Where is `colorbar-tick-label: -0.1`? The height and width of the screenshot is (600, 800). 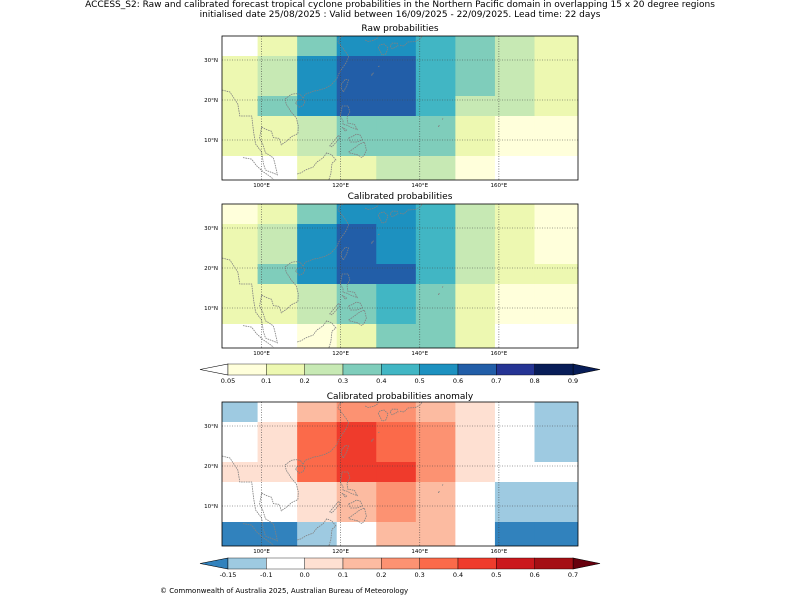 colorbar-tick-label: -0.1 is located at coordinates (266, 575).